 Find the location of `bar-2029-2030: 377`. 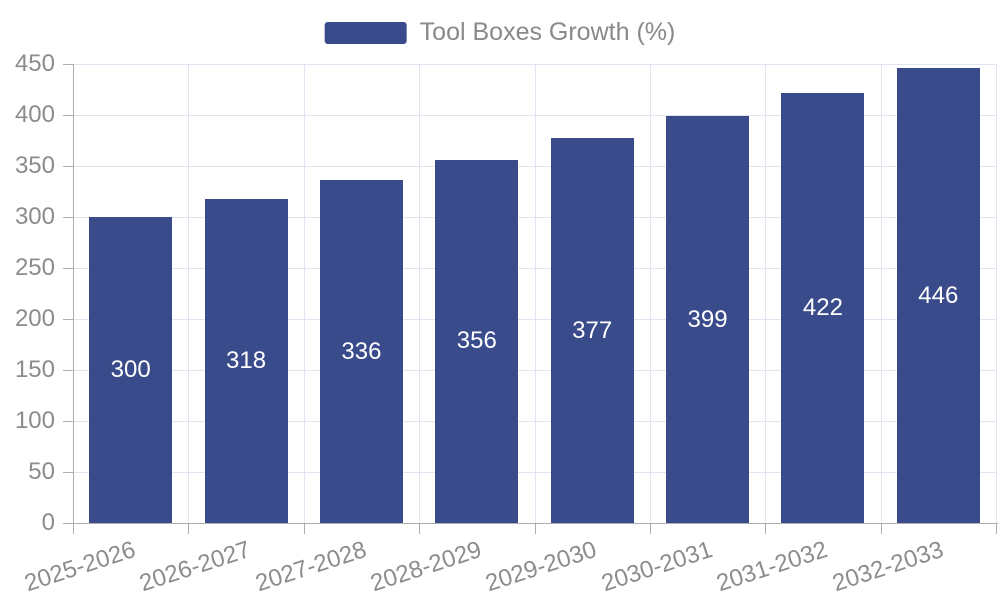

bar-2029-2030: 377 is located at coordinates (592, 330).